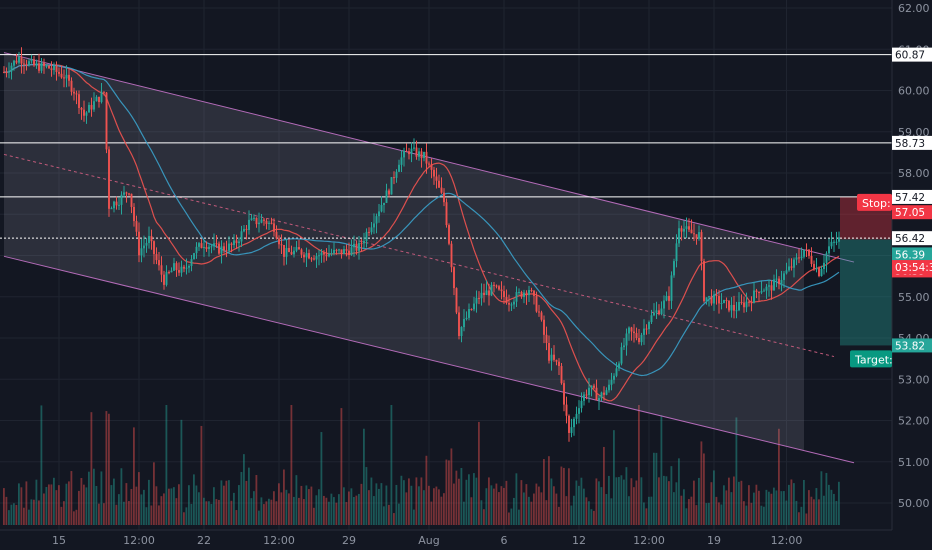 The image size is (932, 550). What do you see at coordinates (871, 359) in the screenshot?
I see `target-label-box` at bounding box center [871, 359].